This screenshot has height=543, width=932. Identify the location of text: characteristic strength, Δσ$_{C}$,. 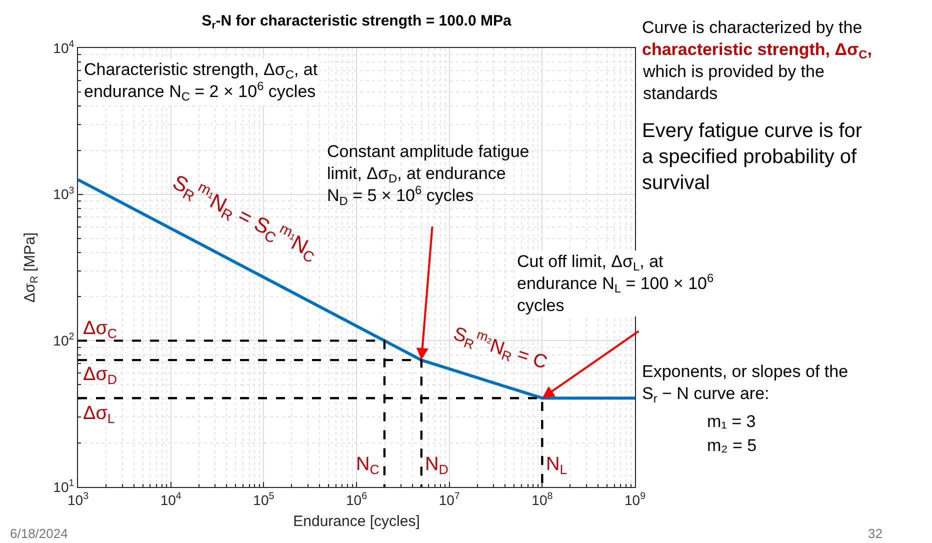
(757, 51).